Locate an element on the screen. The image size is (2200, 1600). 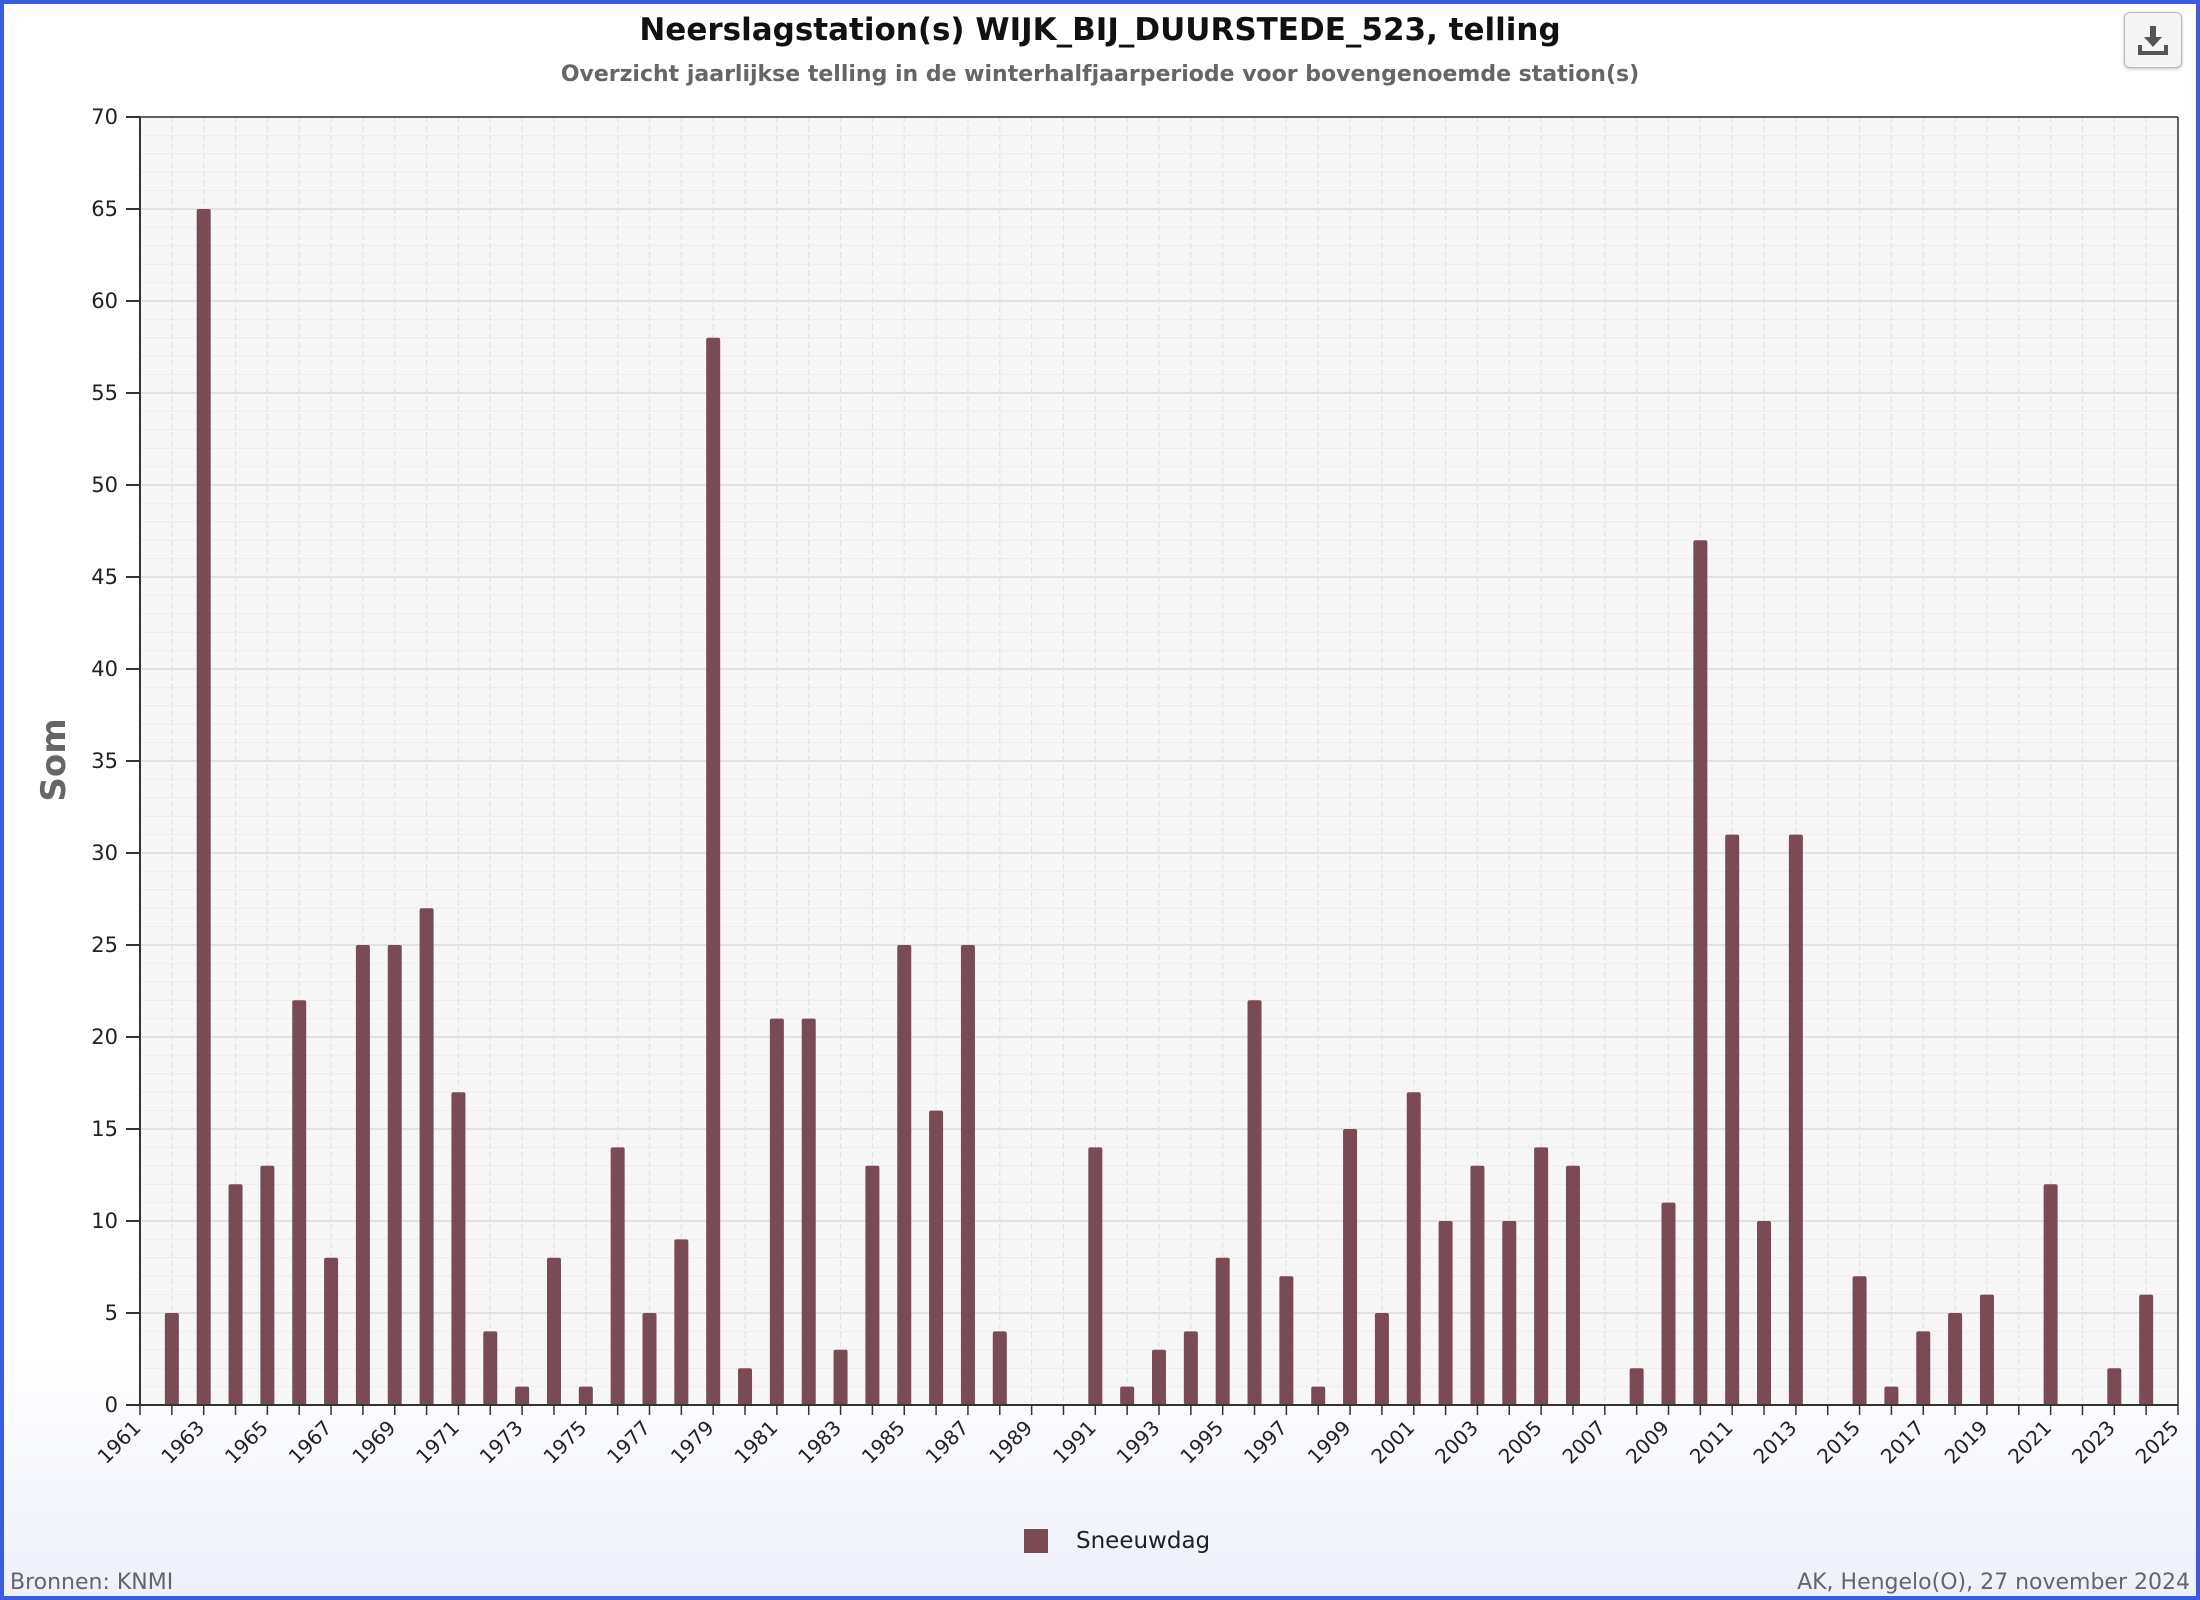
y-tick-label: 25 is located at coordinates (104, 945).